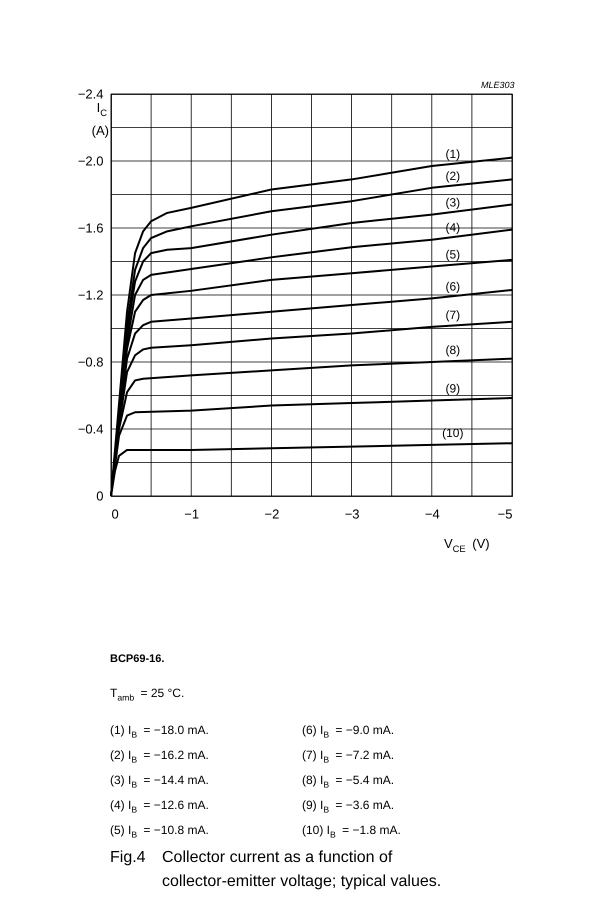  I want to click on series-label: (10), so click(453, 433).